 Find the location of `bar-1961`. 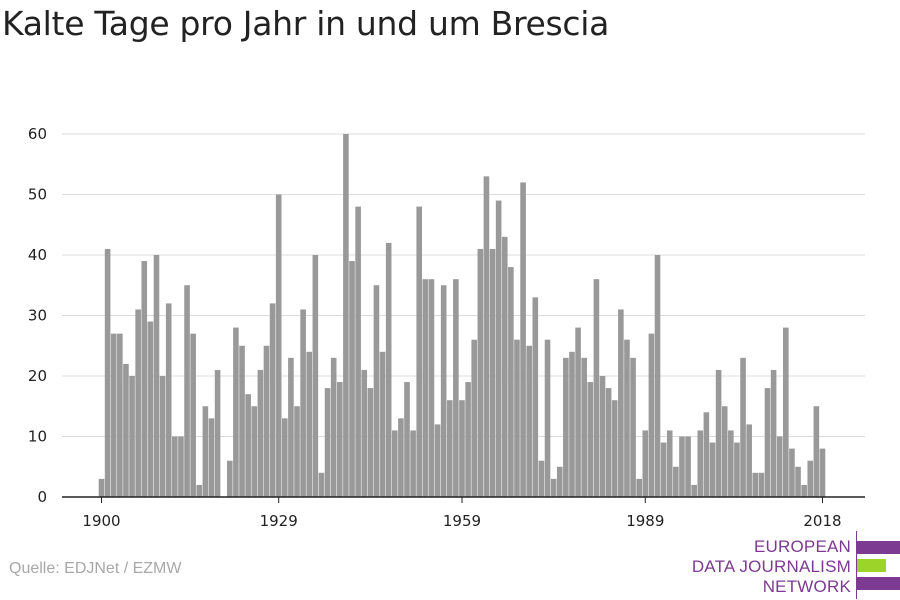

bar-1961 is located at coordinates (474, 418).